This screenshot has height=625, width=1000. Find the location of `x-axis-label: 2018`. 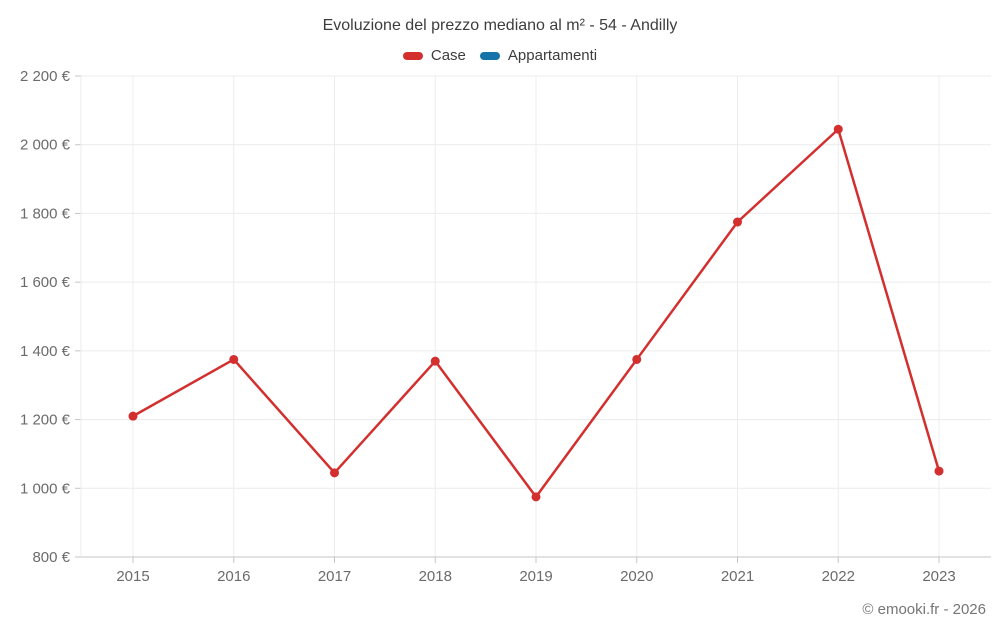

x-axis-label: 2018 is located at coordinates (435, 576).